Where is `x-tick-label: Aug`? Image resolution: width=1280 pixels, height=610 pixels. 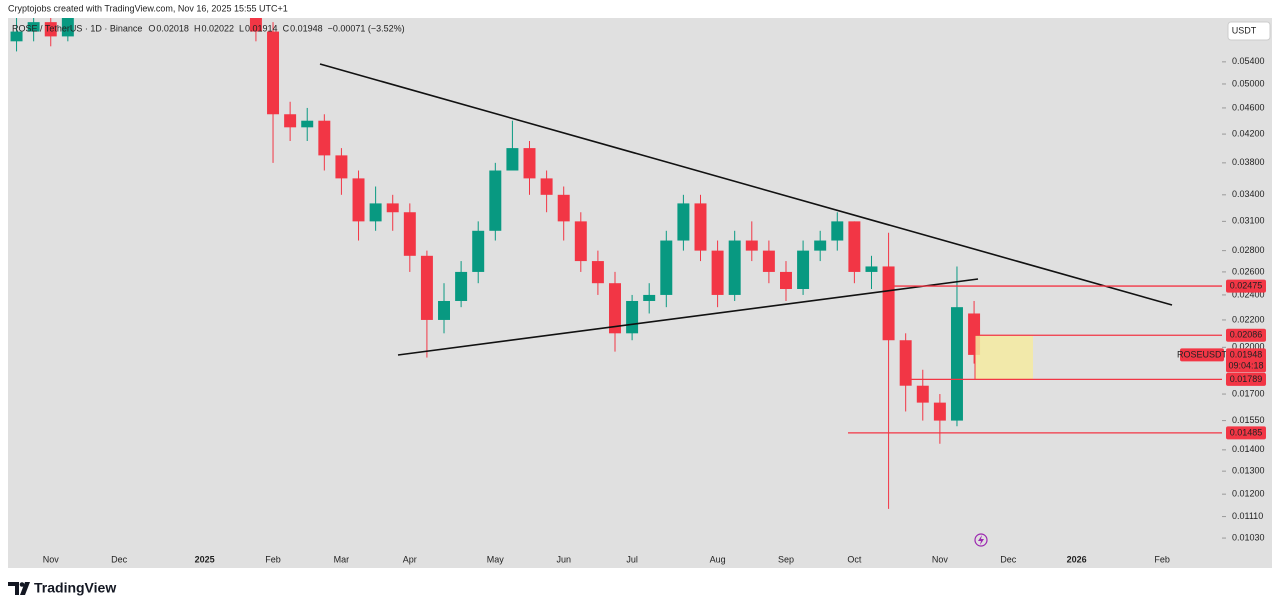 x-tick-label: Aug is located at coordinates (718, 559).